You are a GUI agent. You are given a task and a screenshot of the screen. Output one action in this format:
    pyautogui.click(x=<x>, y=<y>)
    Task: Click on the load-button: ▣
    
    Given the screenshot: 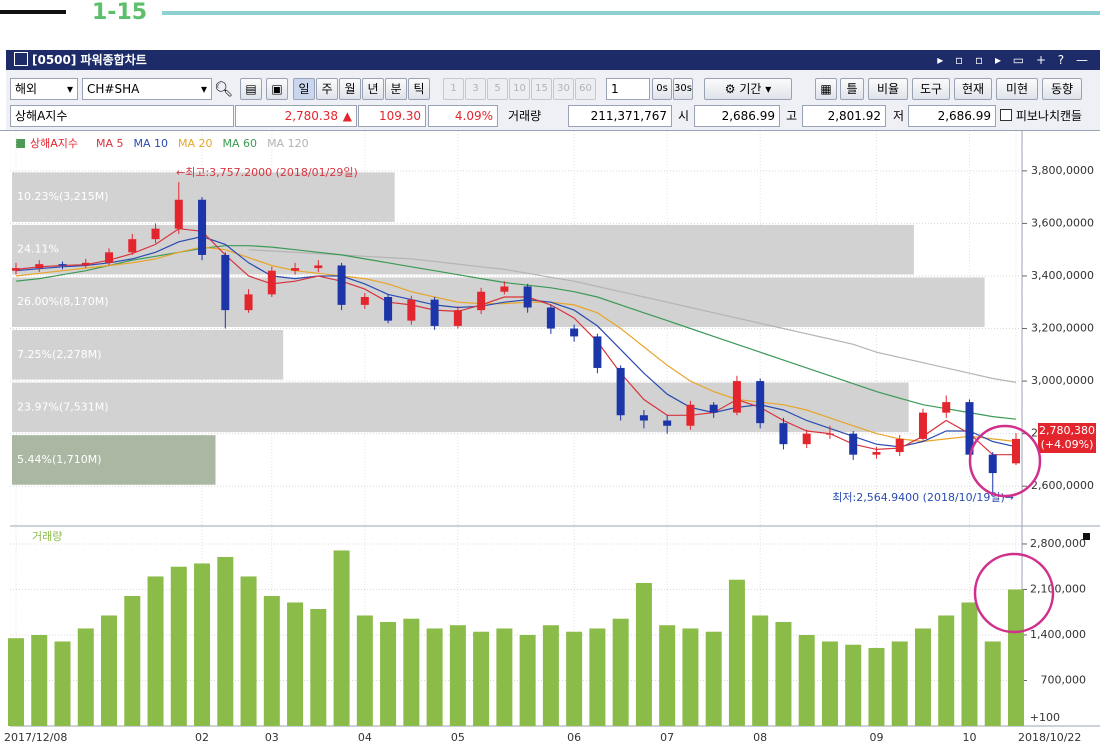 What is the action you would take?
    pyautogui.click(x=277, y=89)
    